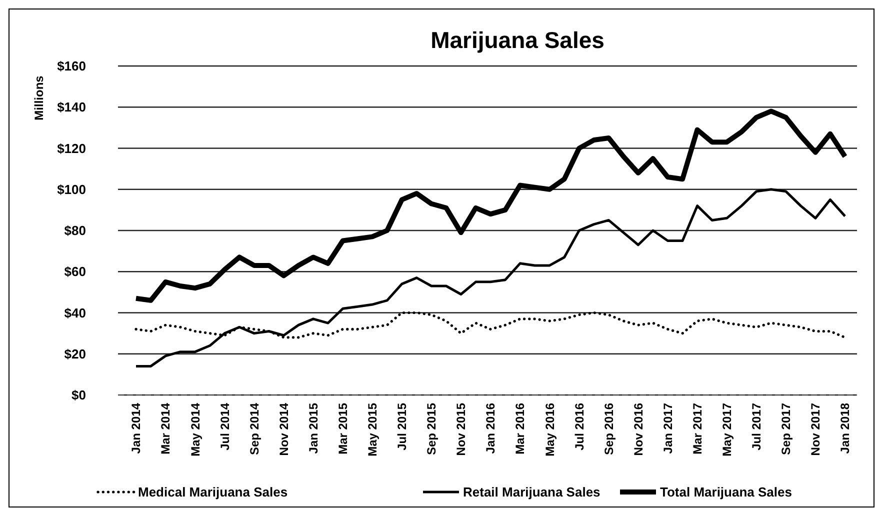 The height and width of the screenshot is (516, 883). Describe the element at coordinates (39, 97) in the screenshot. I see `y-axis-title: Millions` at that location.